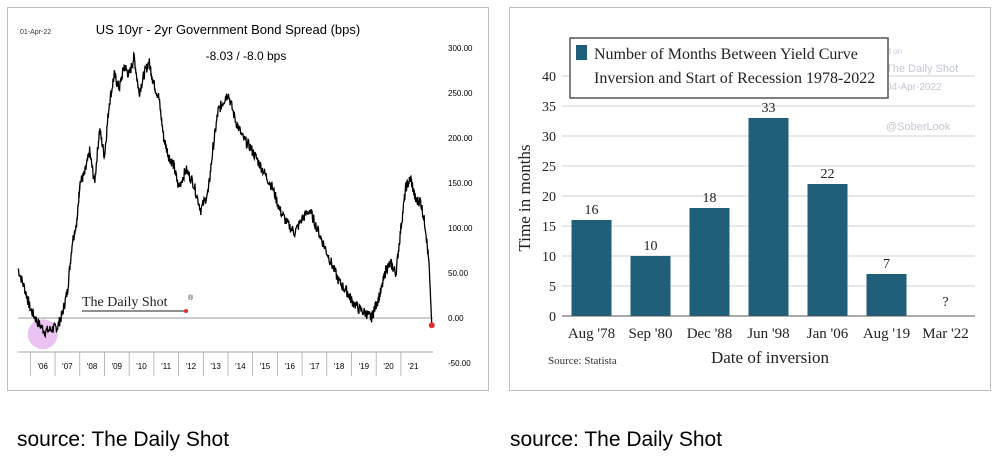 This screenshot has height=473, width=1000. I want to click on x-tick-label: '19, so click(364, 366).